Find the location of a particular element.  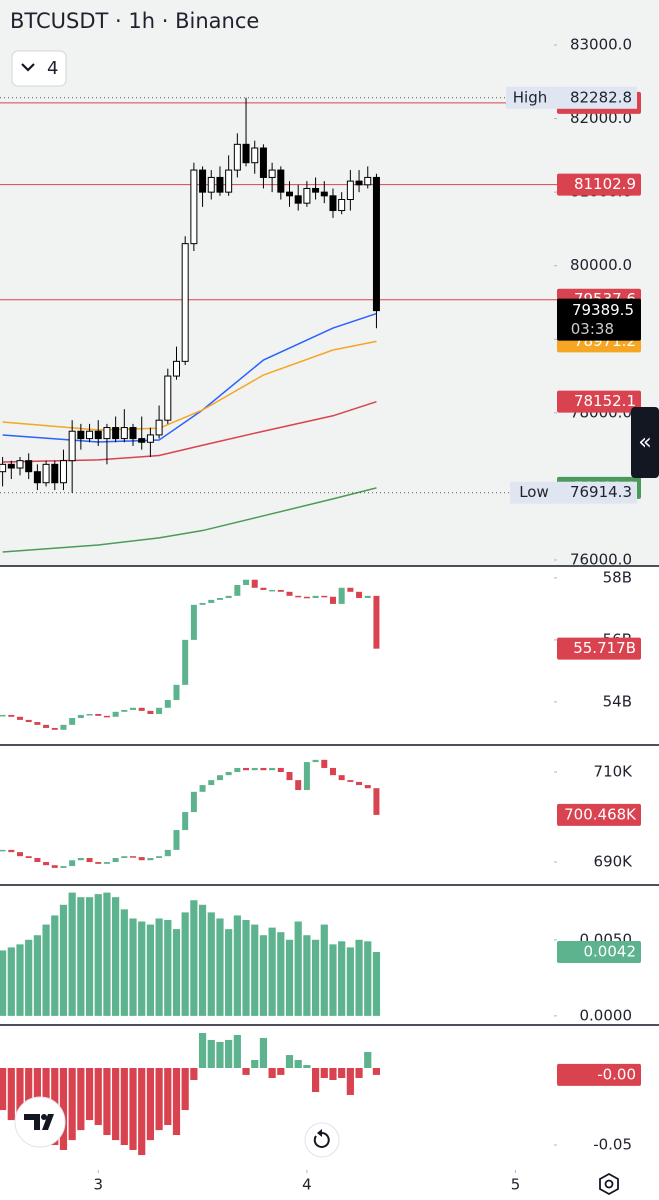

x-tick-label: 5 is located at coordinates (516, 1185).